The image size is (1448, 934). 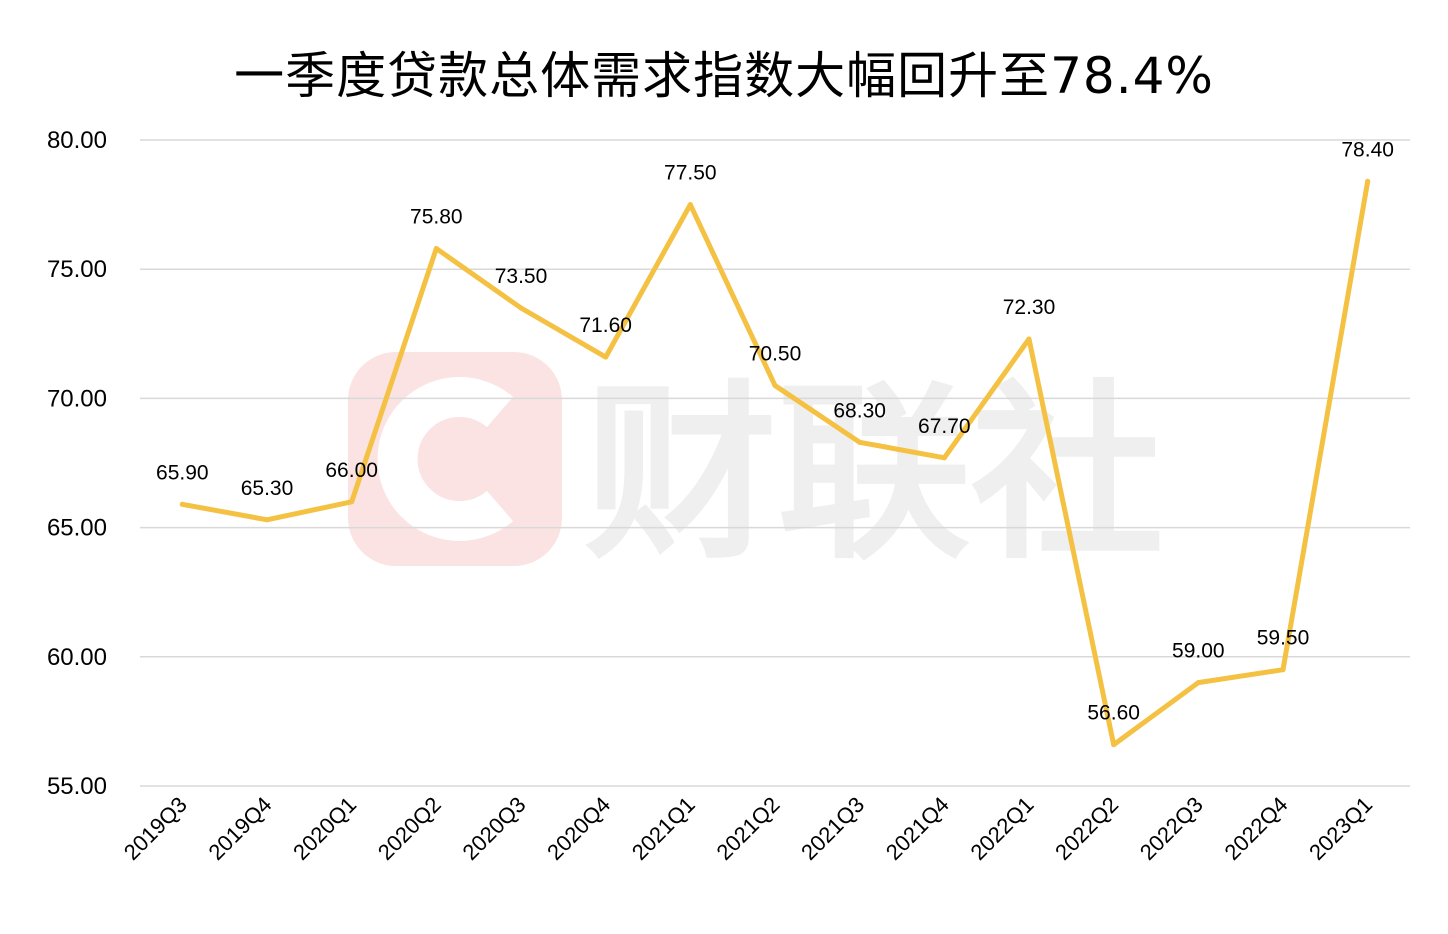 I want to click on x-tick-label: 2019Q3, so click(x=155, y=828).